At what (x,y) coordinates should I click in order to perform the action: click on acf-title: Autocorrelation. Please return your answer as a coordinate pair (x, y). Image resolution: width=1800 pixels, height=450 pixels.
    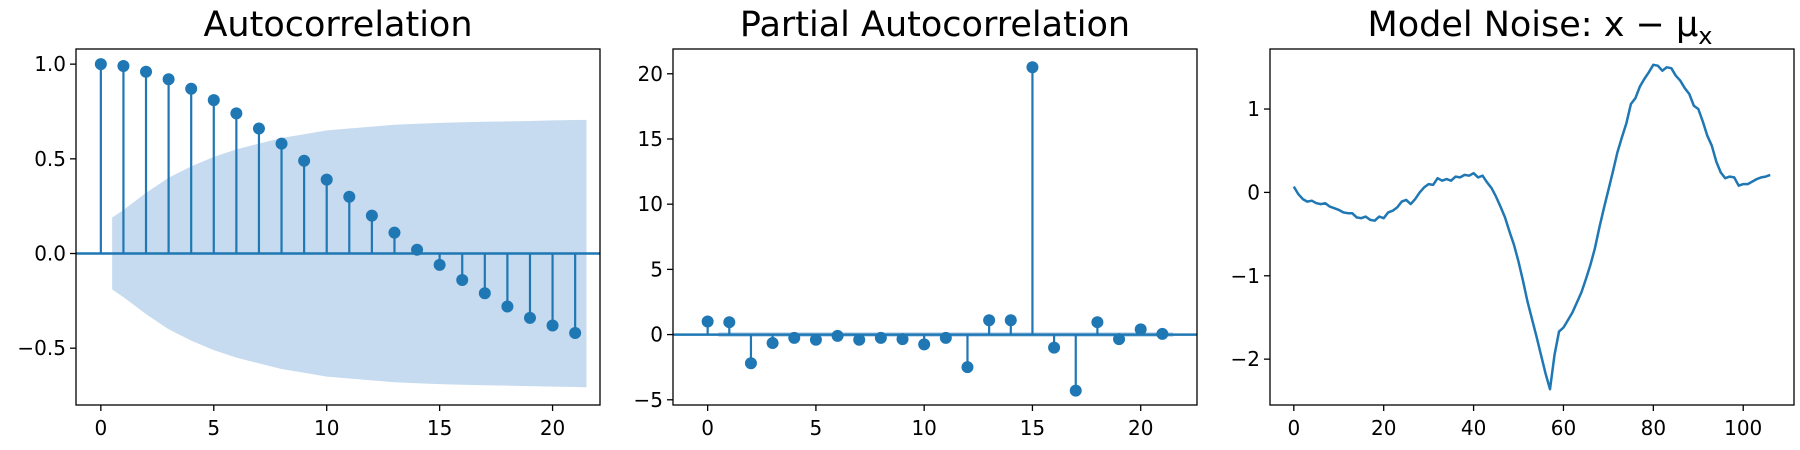
    Looking at the image, I should click on (337, 25).